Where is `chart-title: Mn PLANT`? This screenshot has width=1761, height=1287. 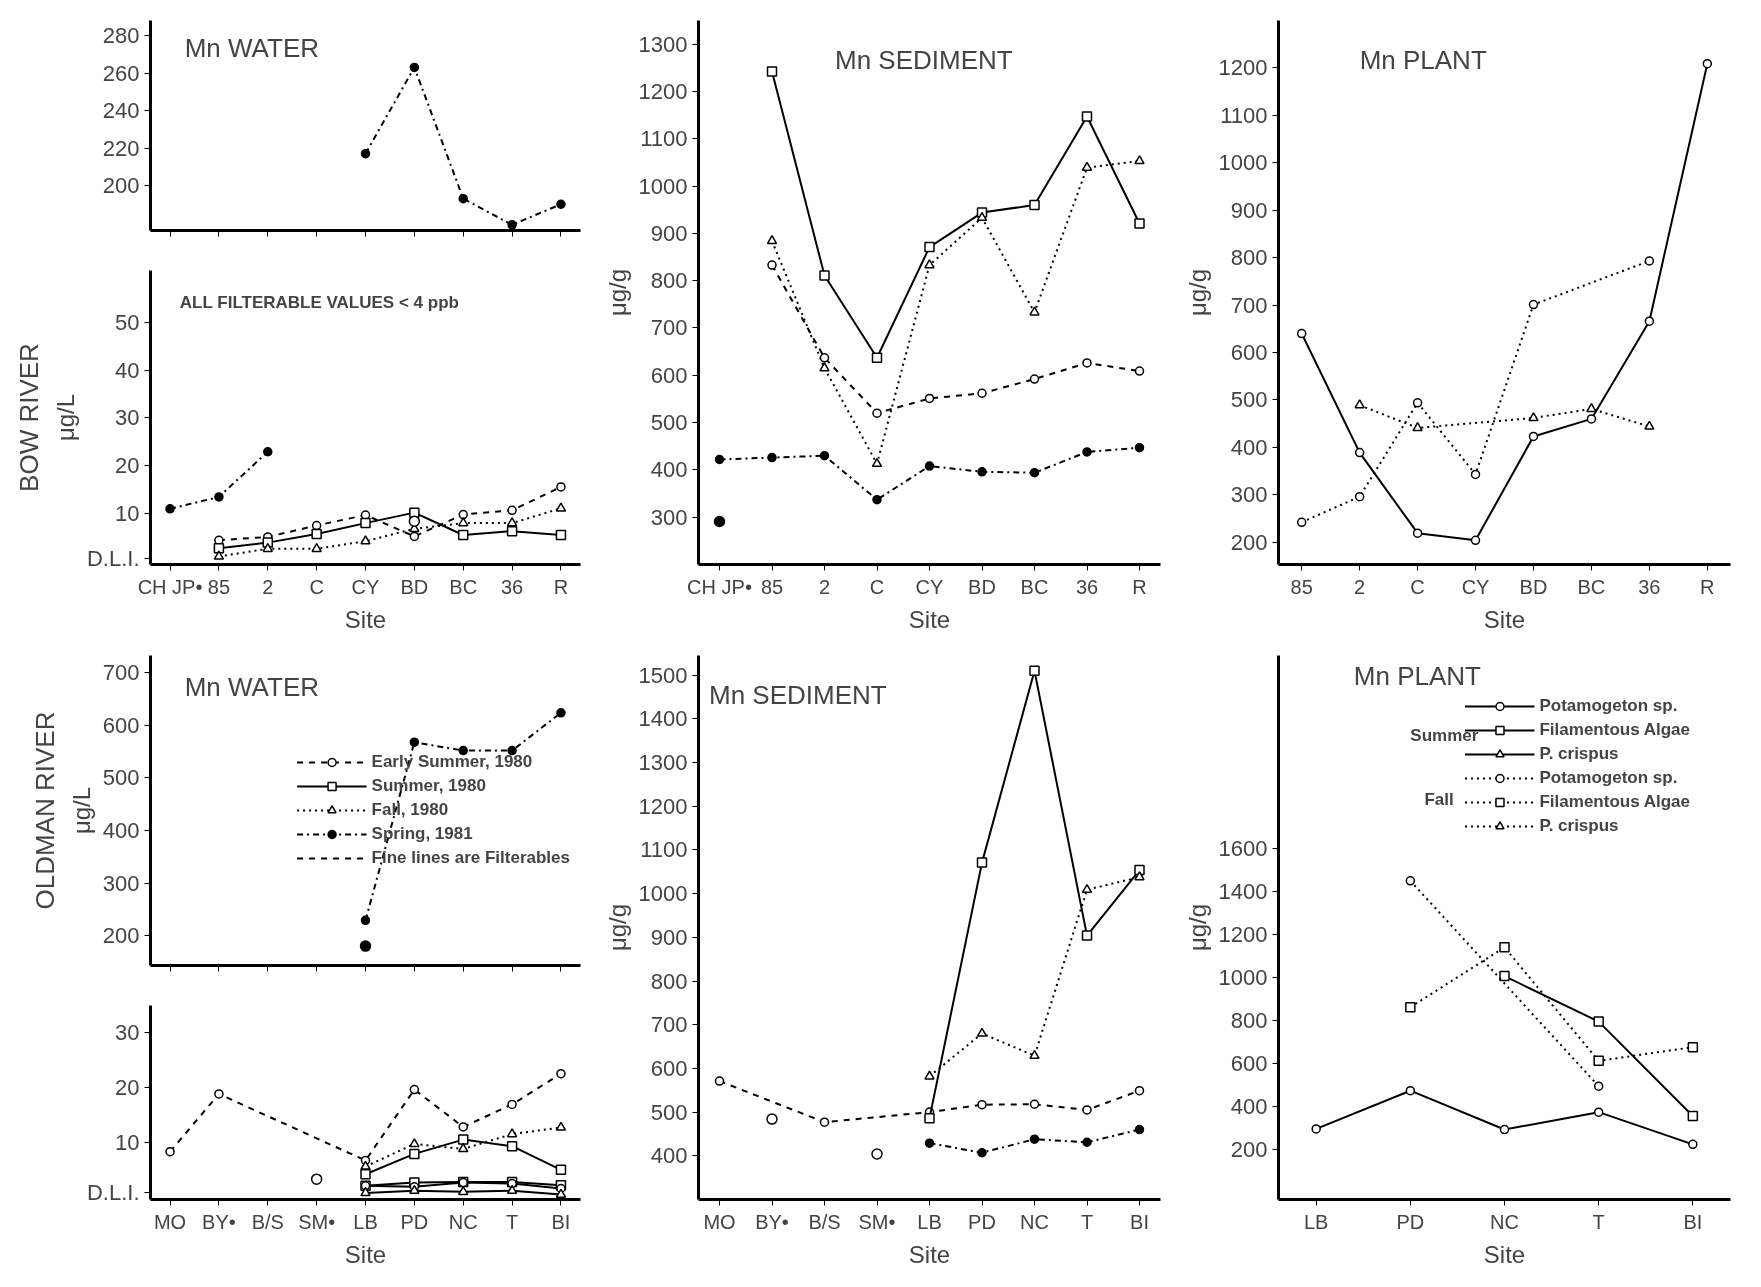
chart-title: Mn PLANT is located at coordinates (1417, 675).